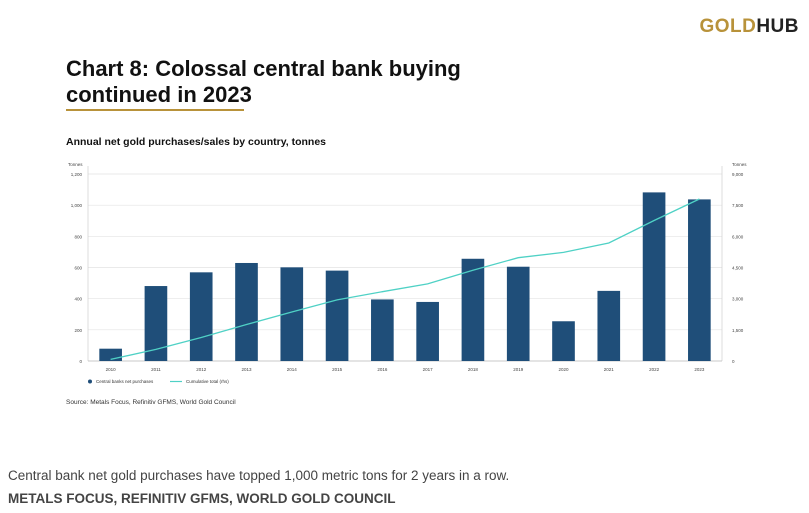 The height and width of the screenshot is (513, 809). I want to click on x-tick-label: 2015, so click(337, 369).